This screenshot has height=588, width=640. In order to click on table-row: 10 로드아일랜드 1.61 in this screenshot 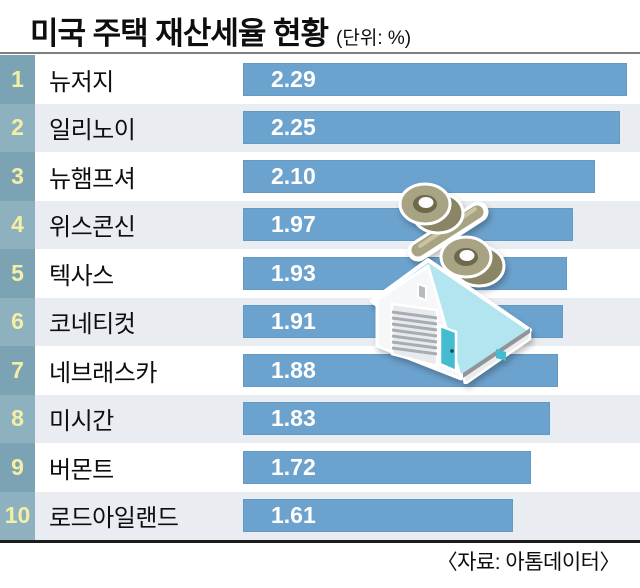, I will do `click(320, 516)`.